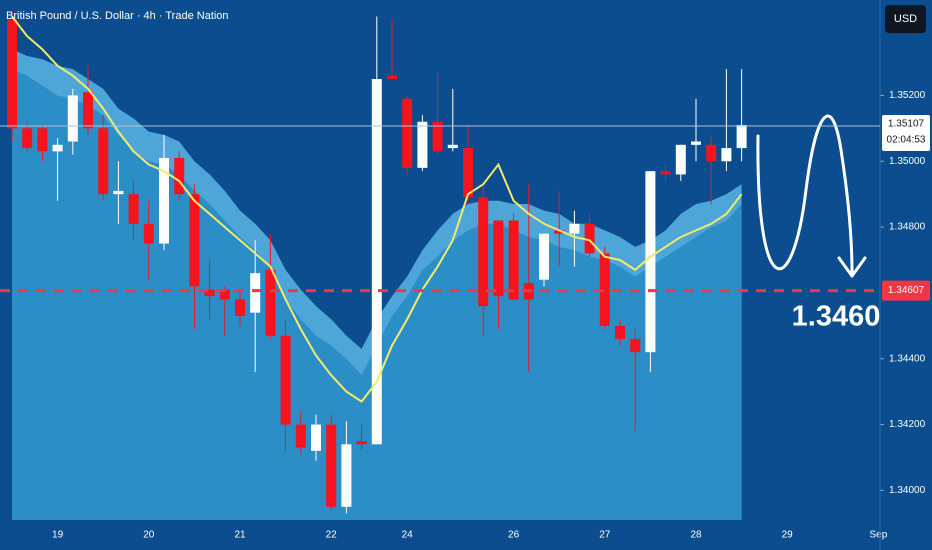 The width and height of the screenshot is (932, 550). What do you see at coordinates (906, 124) in the screenshot?
I see `last-price-label: 1.35107` at bounding box center [906, 124].